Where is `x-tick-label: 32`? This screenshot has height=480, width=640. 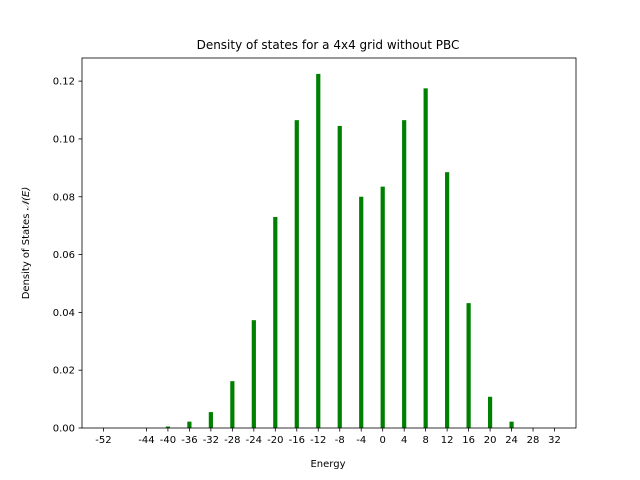
x-tick-label: 32 is located at coordinates (554, 440).